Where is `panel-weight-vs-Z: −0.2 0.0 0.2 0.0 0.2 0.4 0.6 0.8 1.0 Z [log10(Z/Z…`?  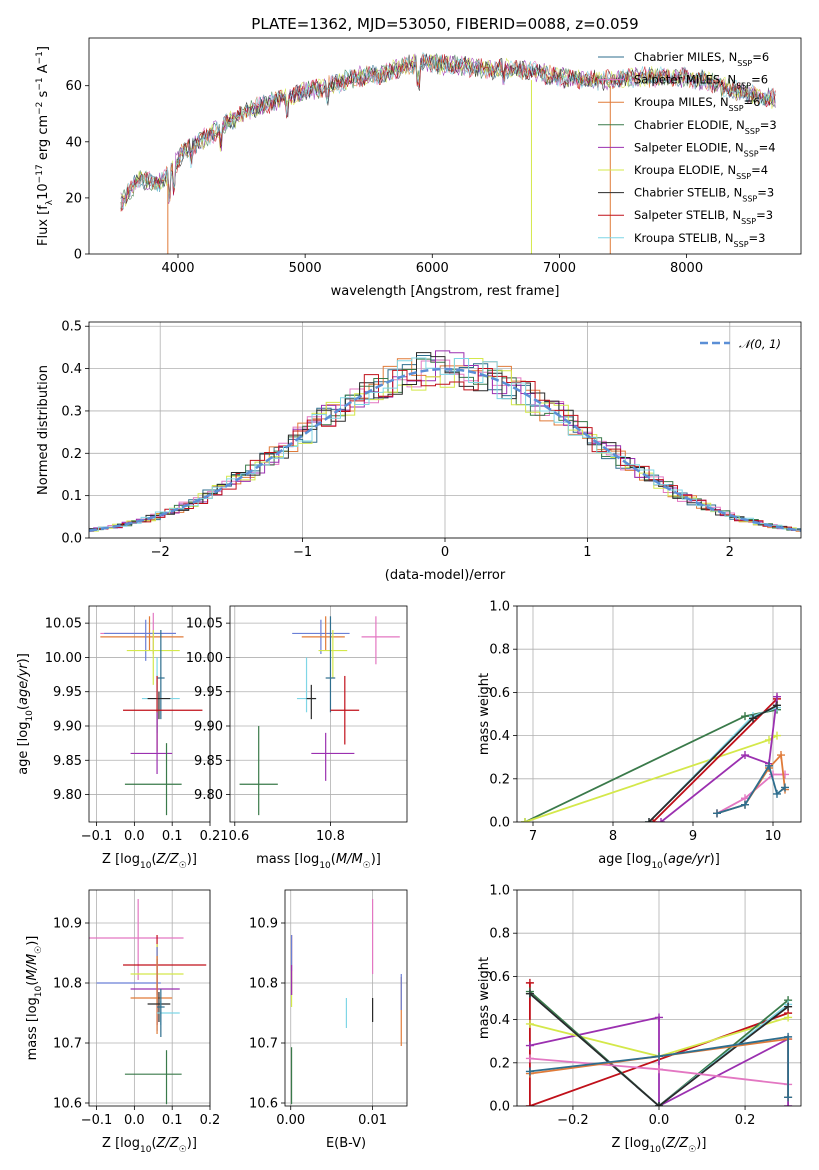
panel-weight-vs-Z: −0.2 0.0 0.2 0.0 0.2 0.4 0.6 0.8 1.0 Z [log10(Z/Z… is located at coordinates (639, 1019).